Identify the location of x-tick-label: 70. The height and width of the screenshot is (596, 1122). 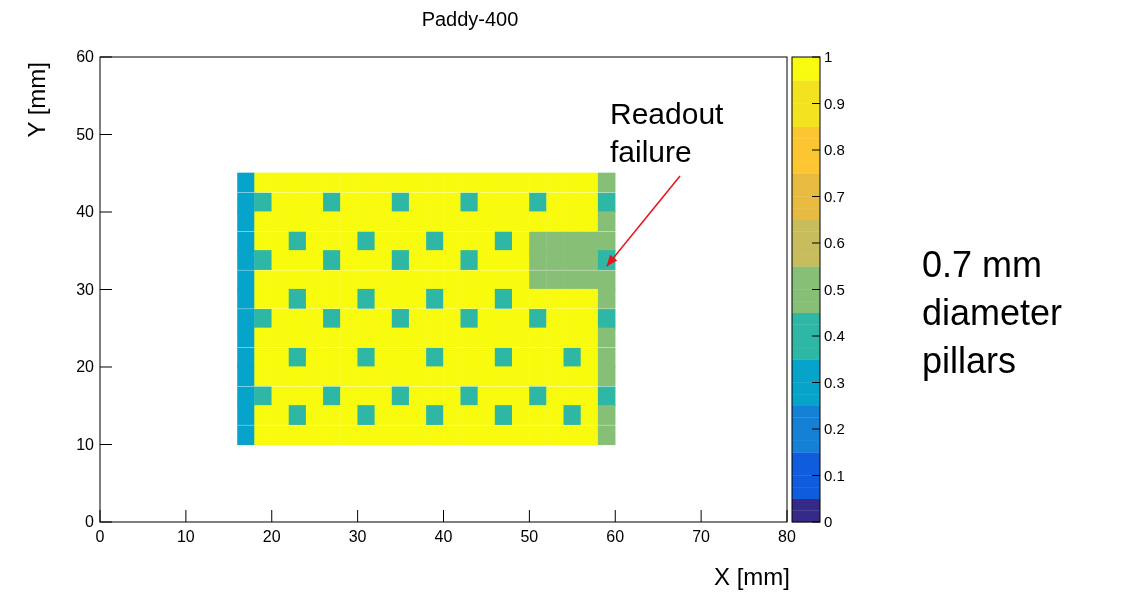
(701, 536).